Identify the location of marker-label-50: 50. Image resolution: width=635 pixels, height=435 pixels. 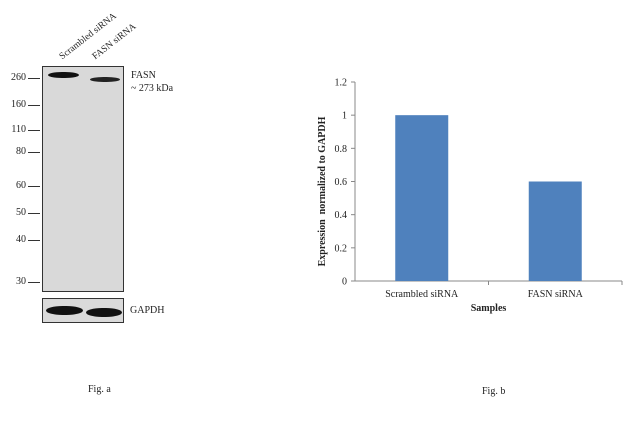
(21, 212).